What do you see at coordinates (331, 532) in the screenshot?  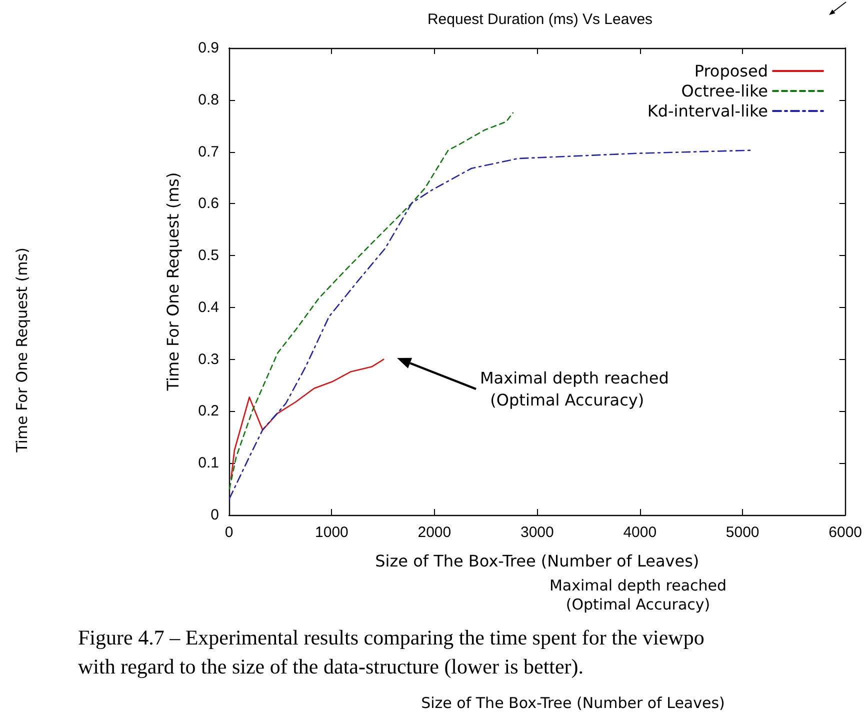 I see `x-tick-label: 1000` at bounding box center [331, 532].